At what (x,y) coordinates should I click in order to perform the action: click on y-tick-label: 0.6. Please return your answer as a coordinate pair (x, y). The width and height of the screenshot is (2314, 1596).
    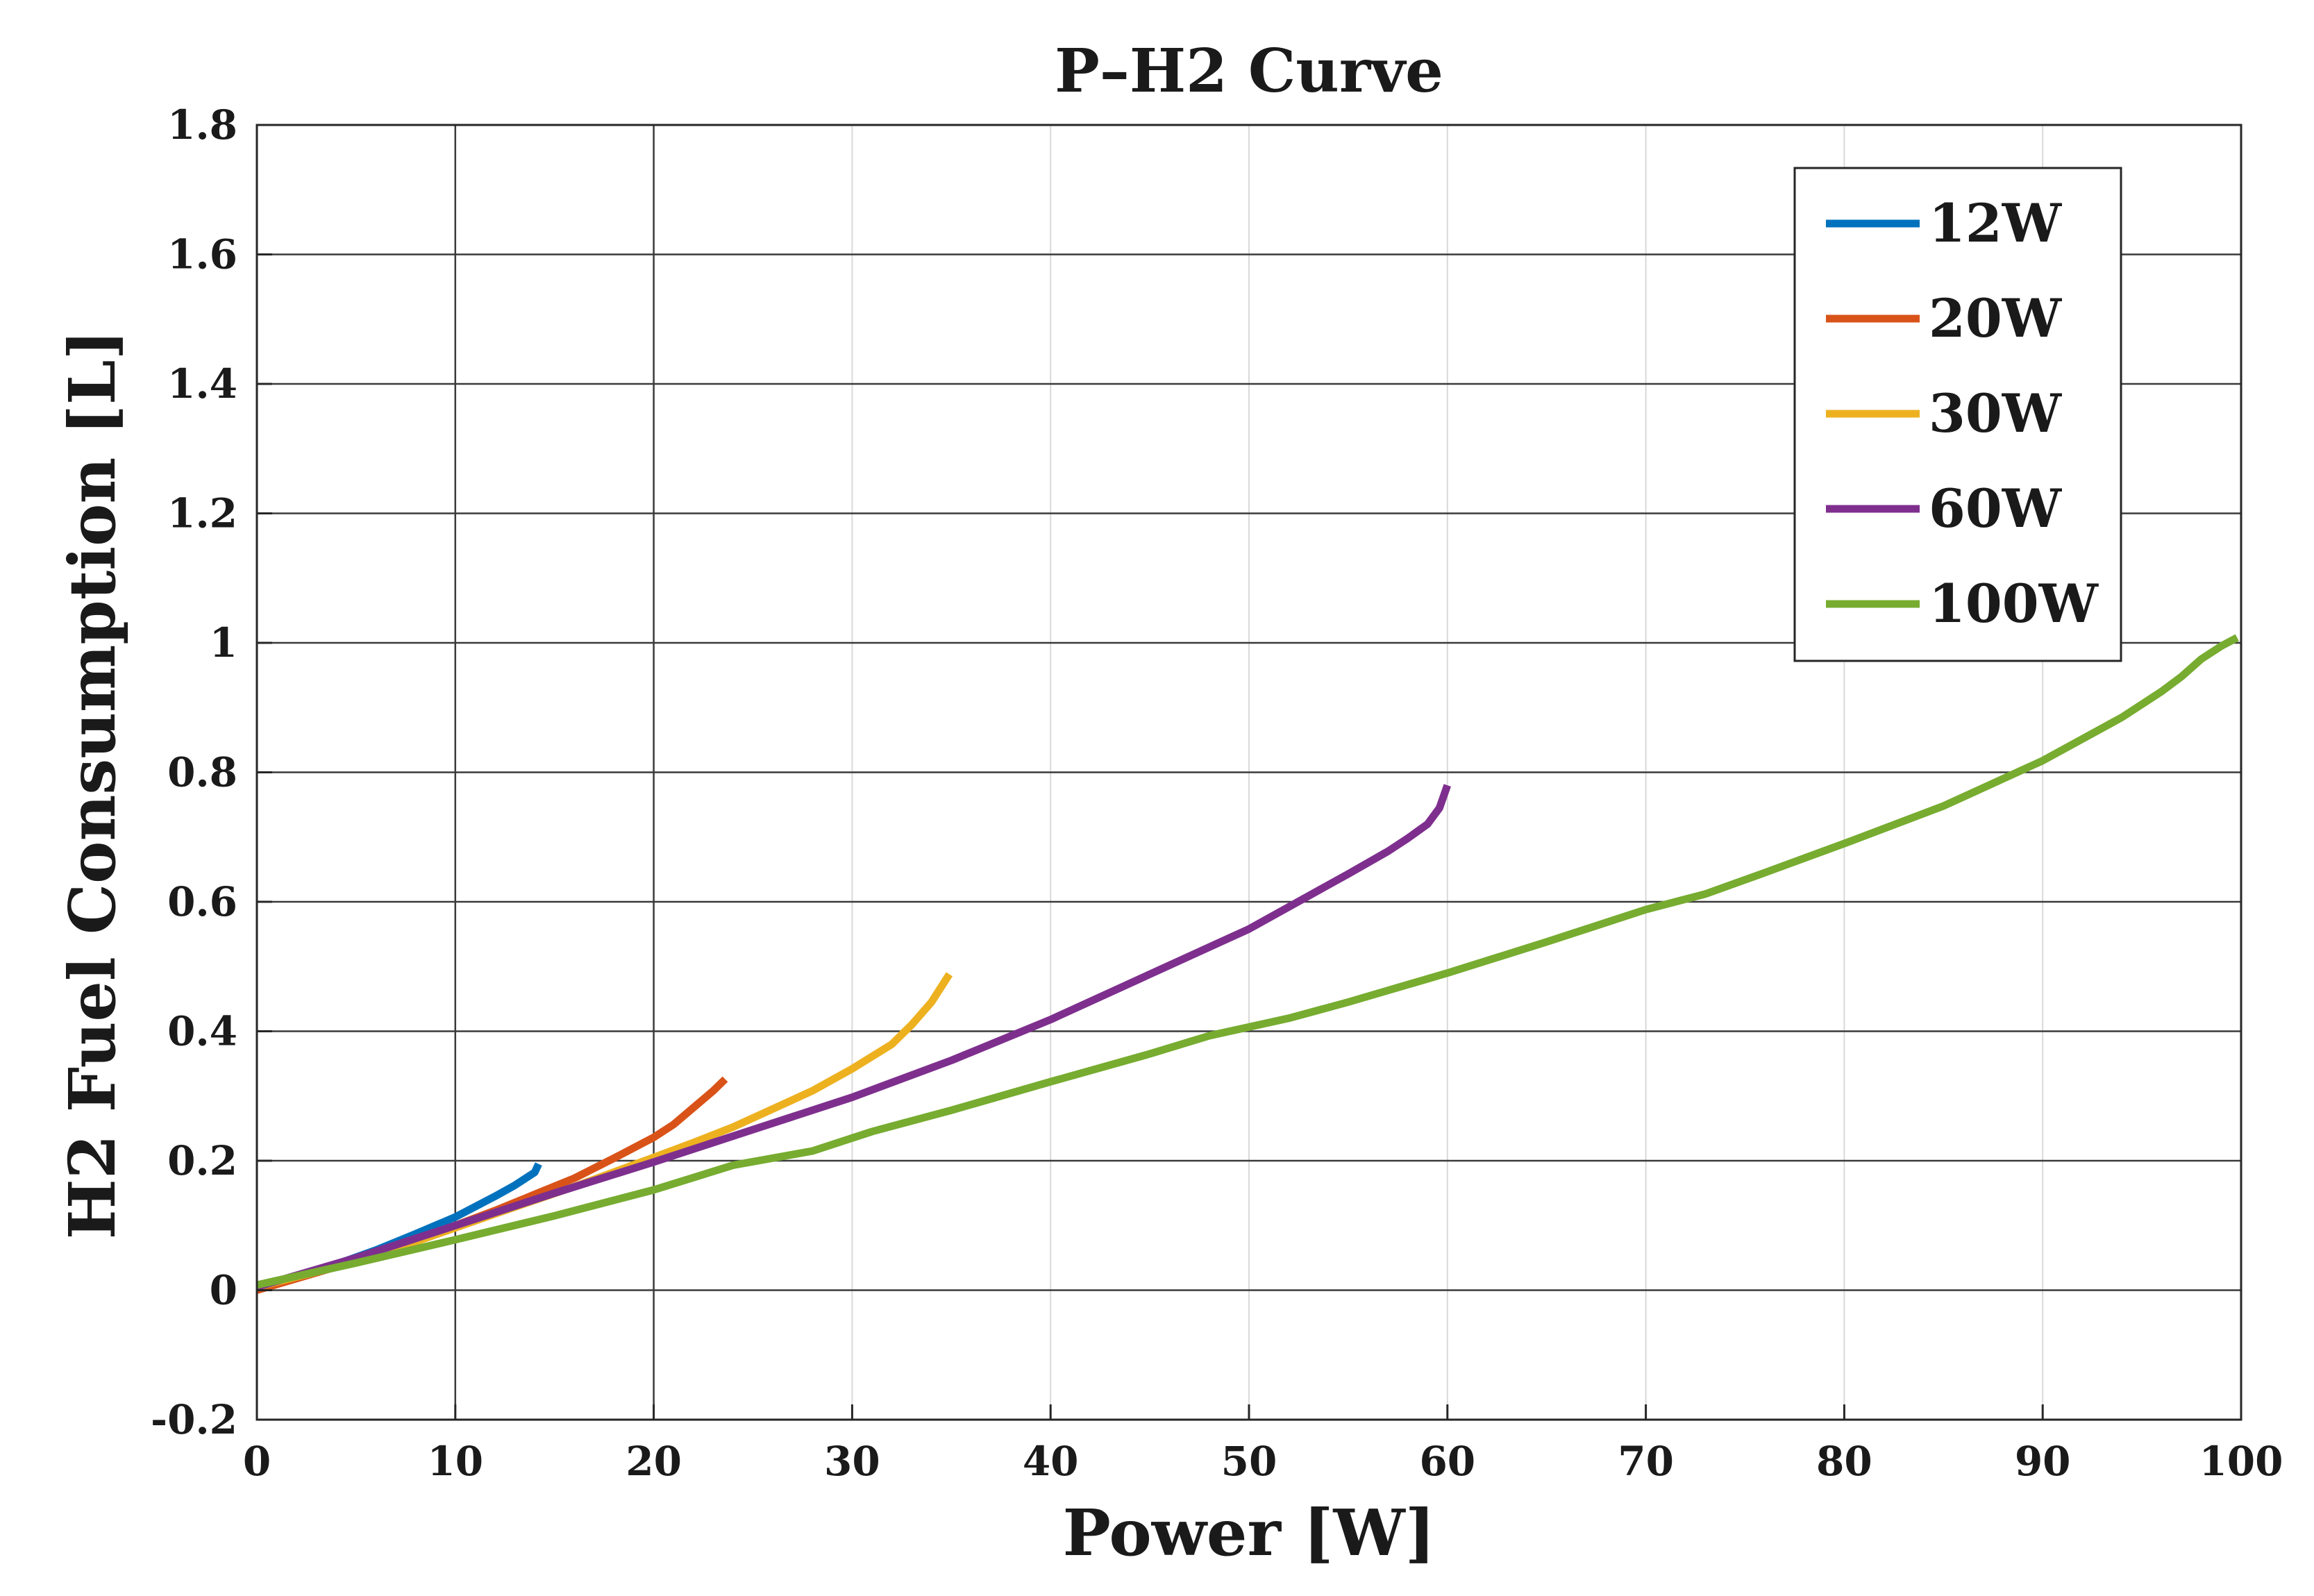
    Looking at the image, I should click on (202, 902).